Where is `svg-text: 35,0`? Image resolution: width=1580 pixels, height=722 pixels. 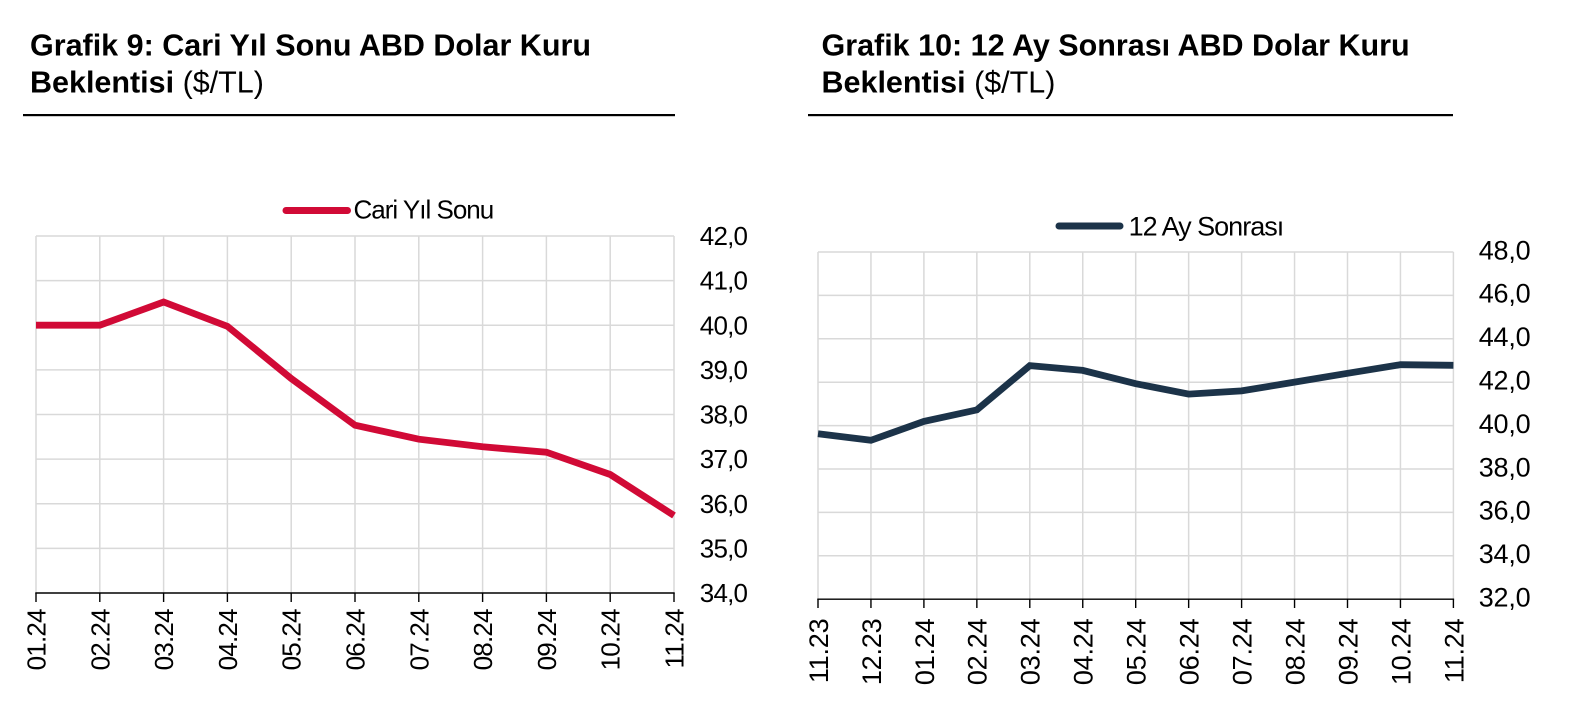
svg-text: 35,0 is located at coordinates (724, 548).